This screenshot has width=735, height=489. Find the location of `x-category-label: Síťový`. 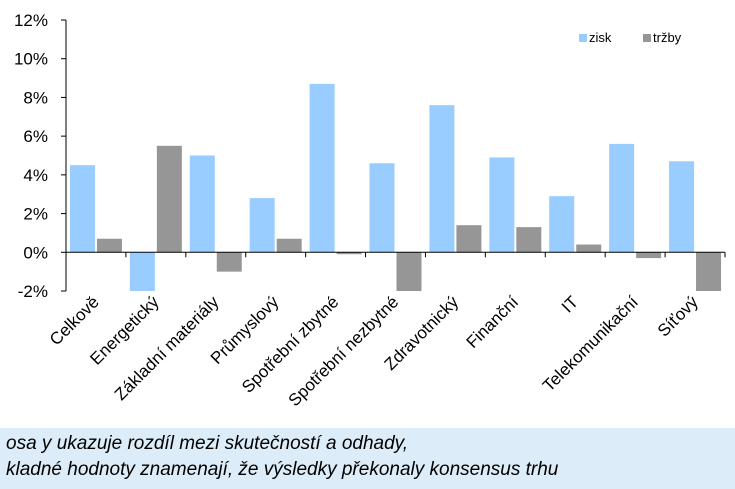

x-category-label: Síťový is located at coordinates (678, 316).